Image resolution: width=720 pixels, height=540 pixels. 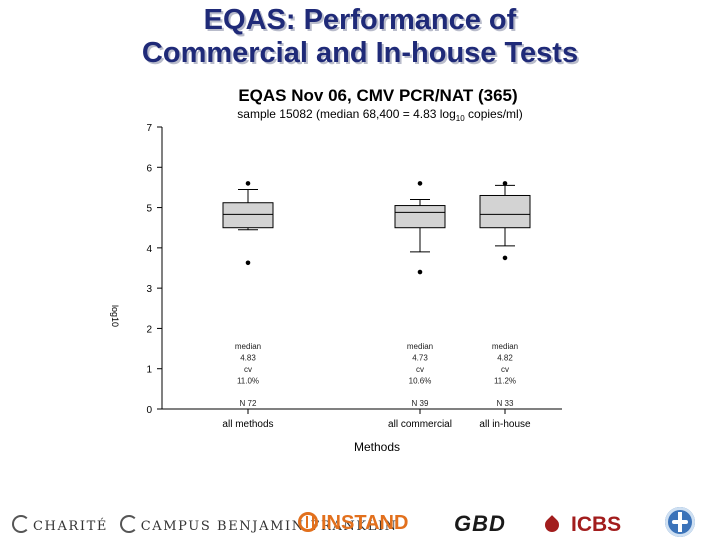 I want to click on y-axis-label: log10, so click(x=115, y=316).